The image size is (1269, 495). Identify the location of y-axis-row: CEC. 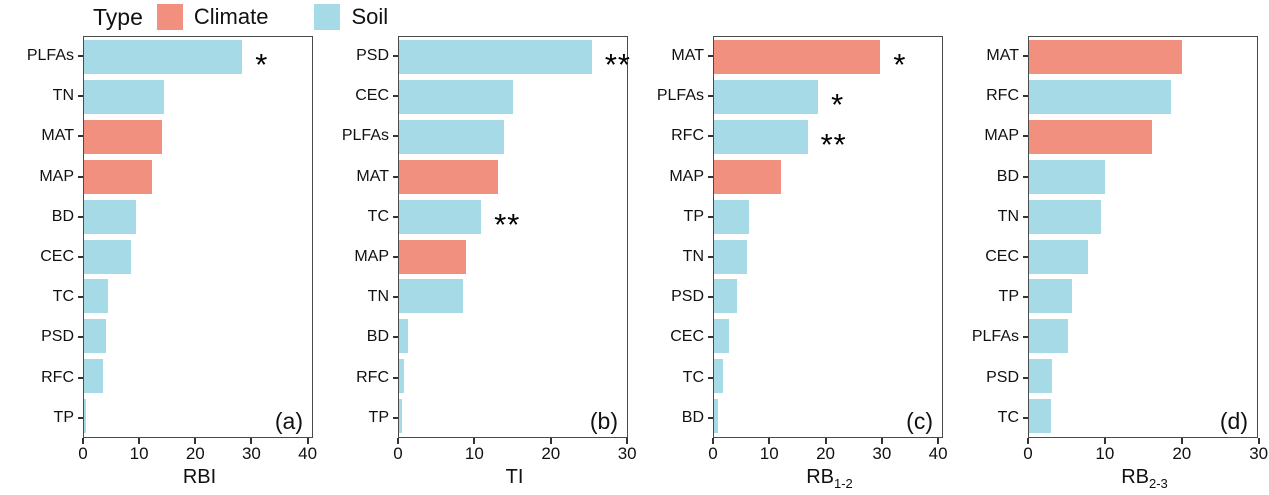
(672, 337).